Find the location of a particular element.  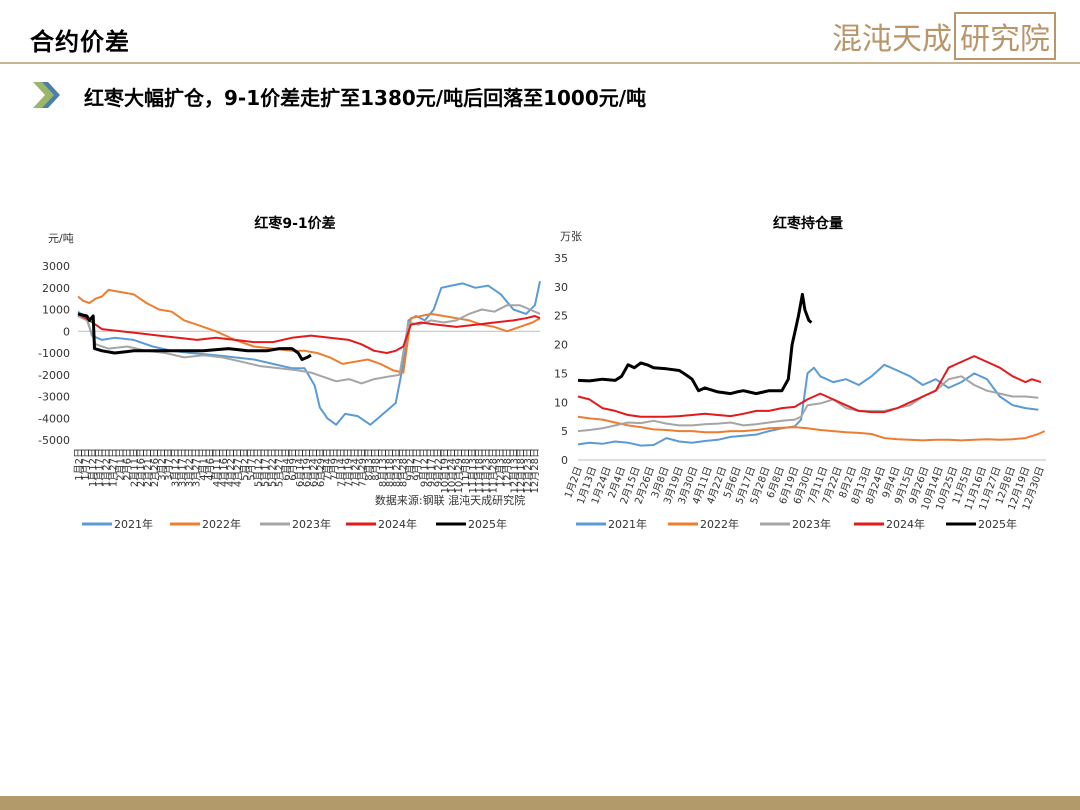

footer-bar is located at coordinates (540, 803).